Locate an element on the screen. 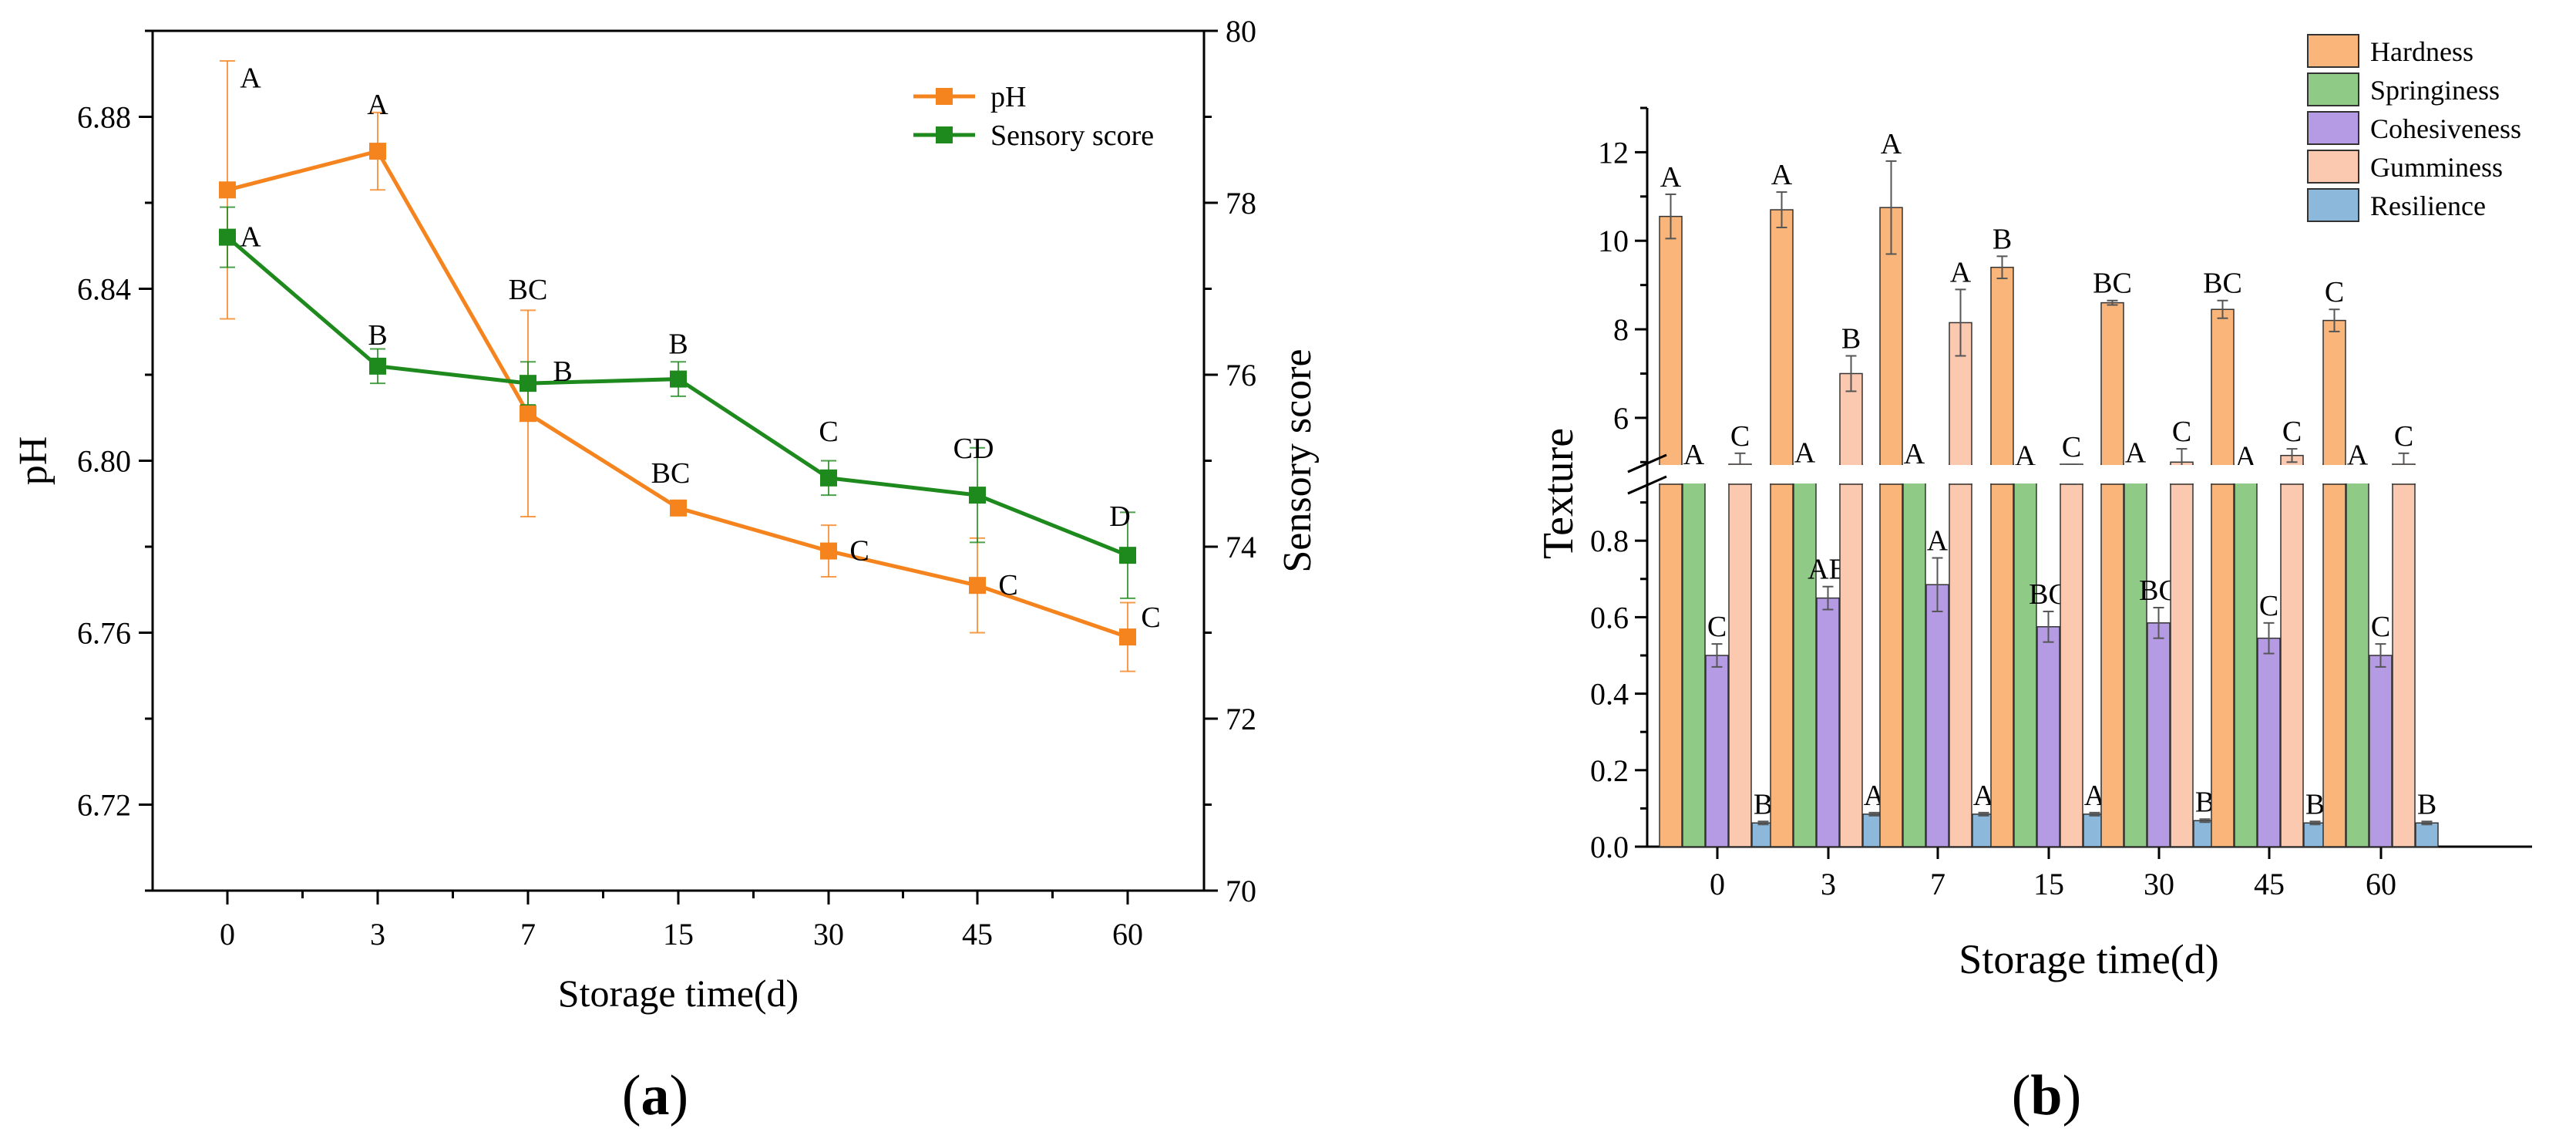  y2-tick-label: 76 is located at coordinates (1241, 375).